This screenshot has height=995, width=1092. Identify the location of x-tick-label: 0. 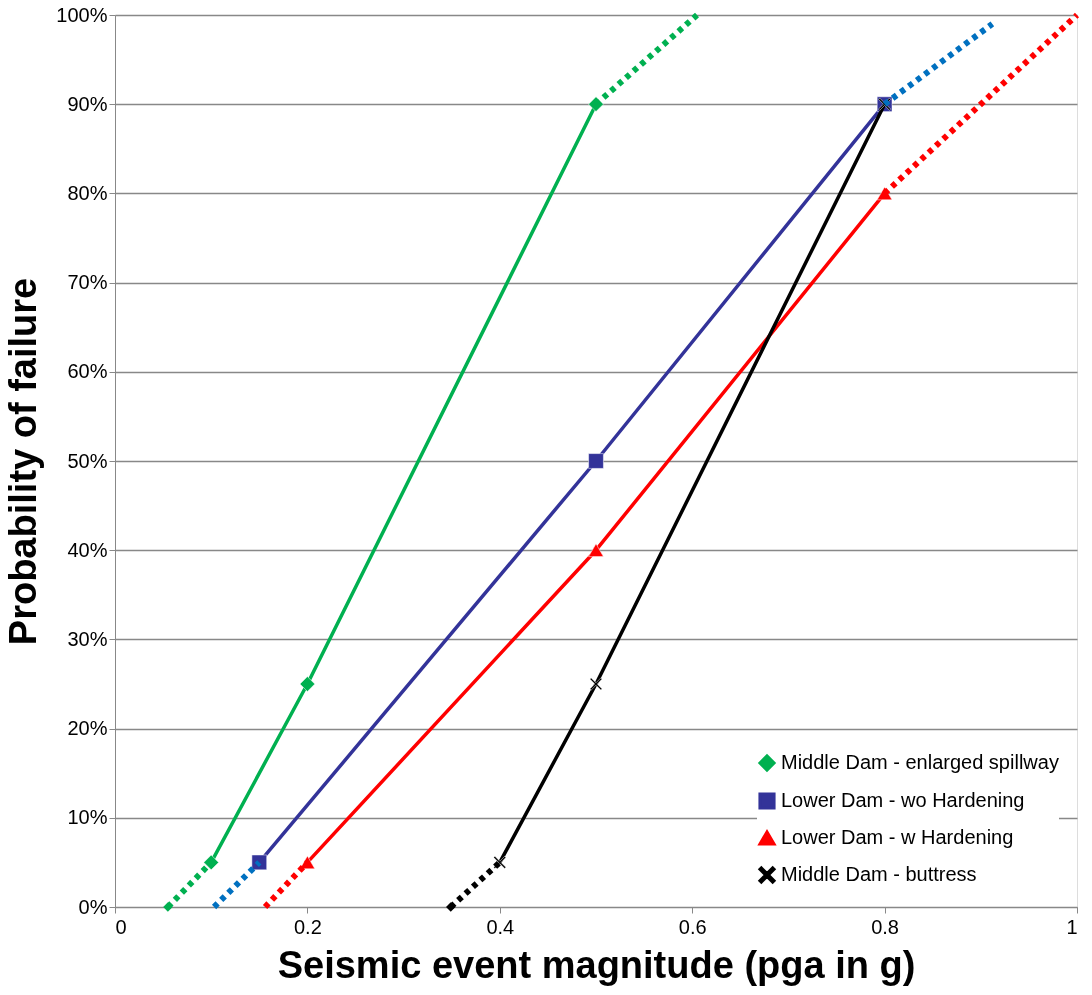
(121, 926).